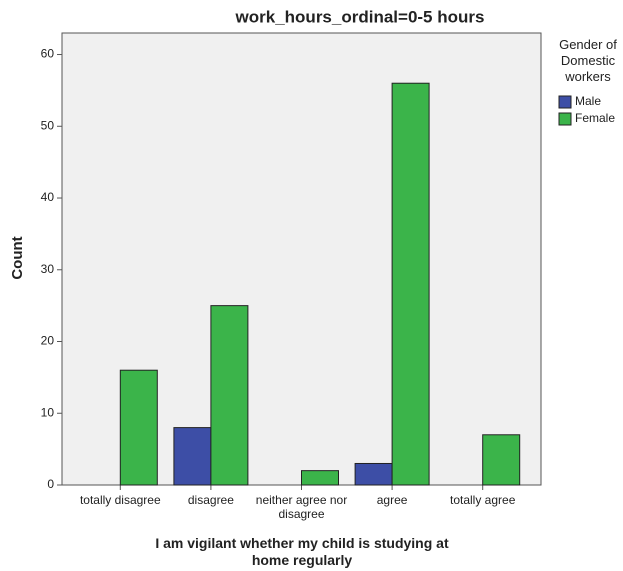  I want to click on y-tick-label: 20, so click(48, 341).